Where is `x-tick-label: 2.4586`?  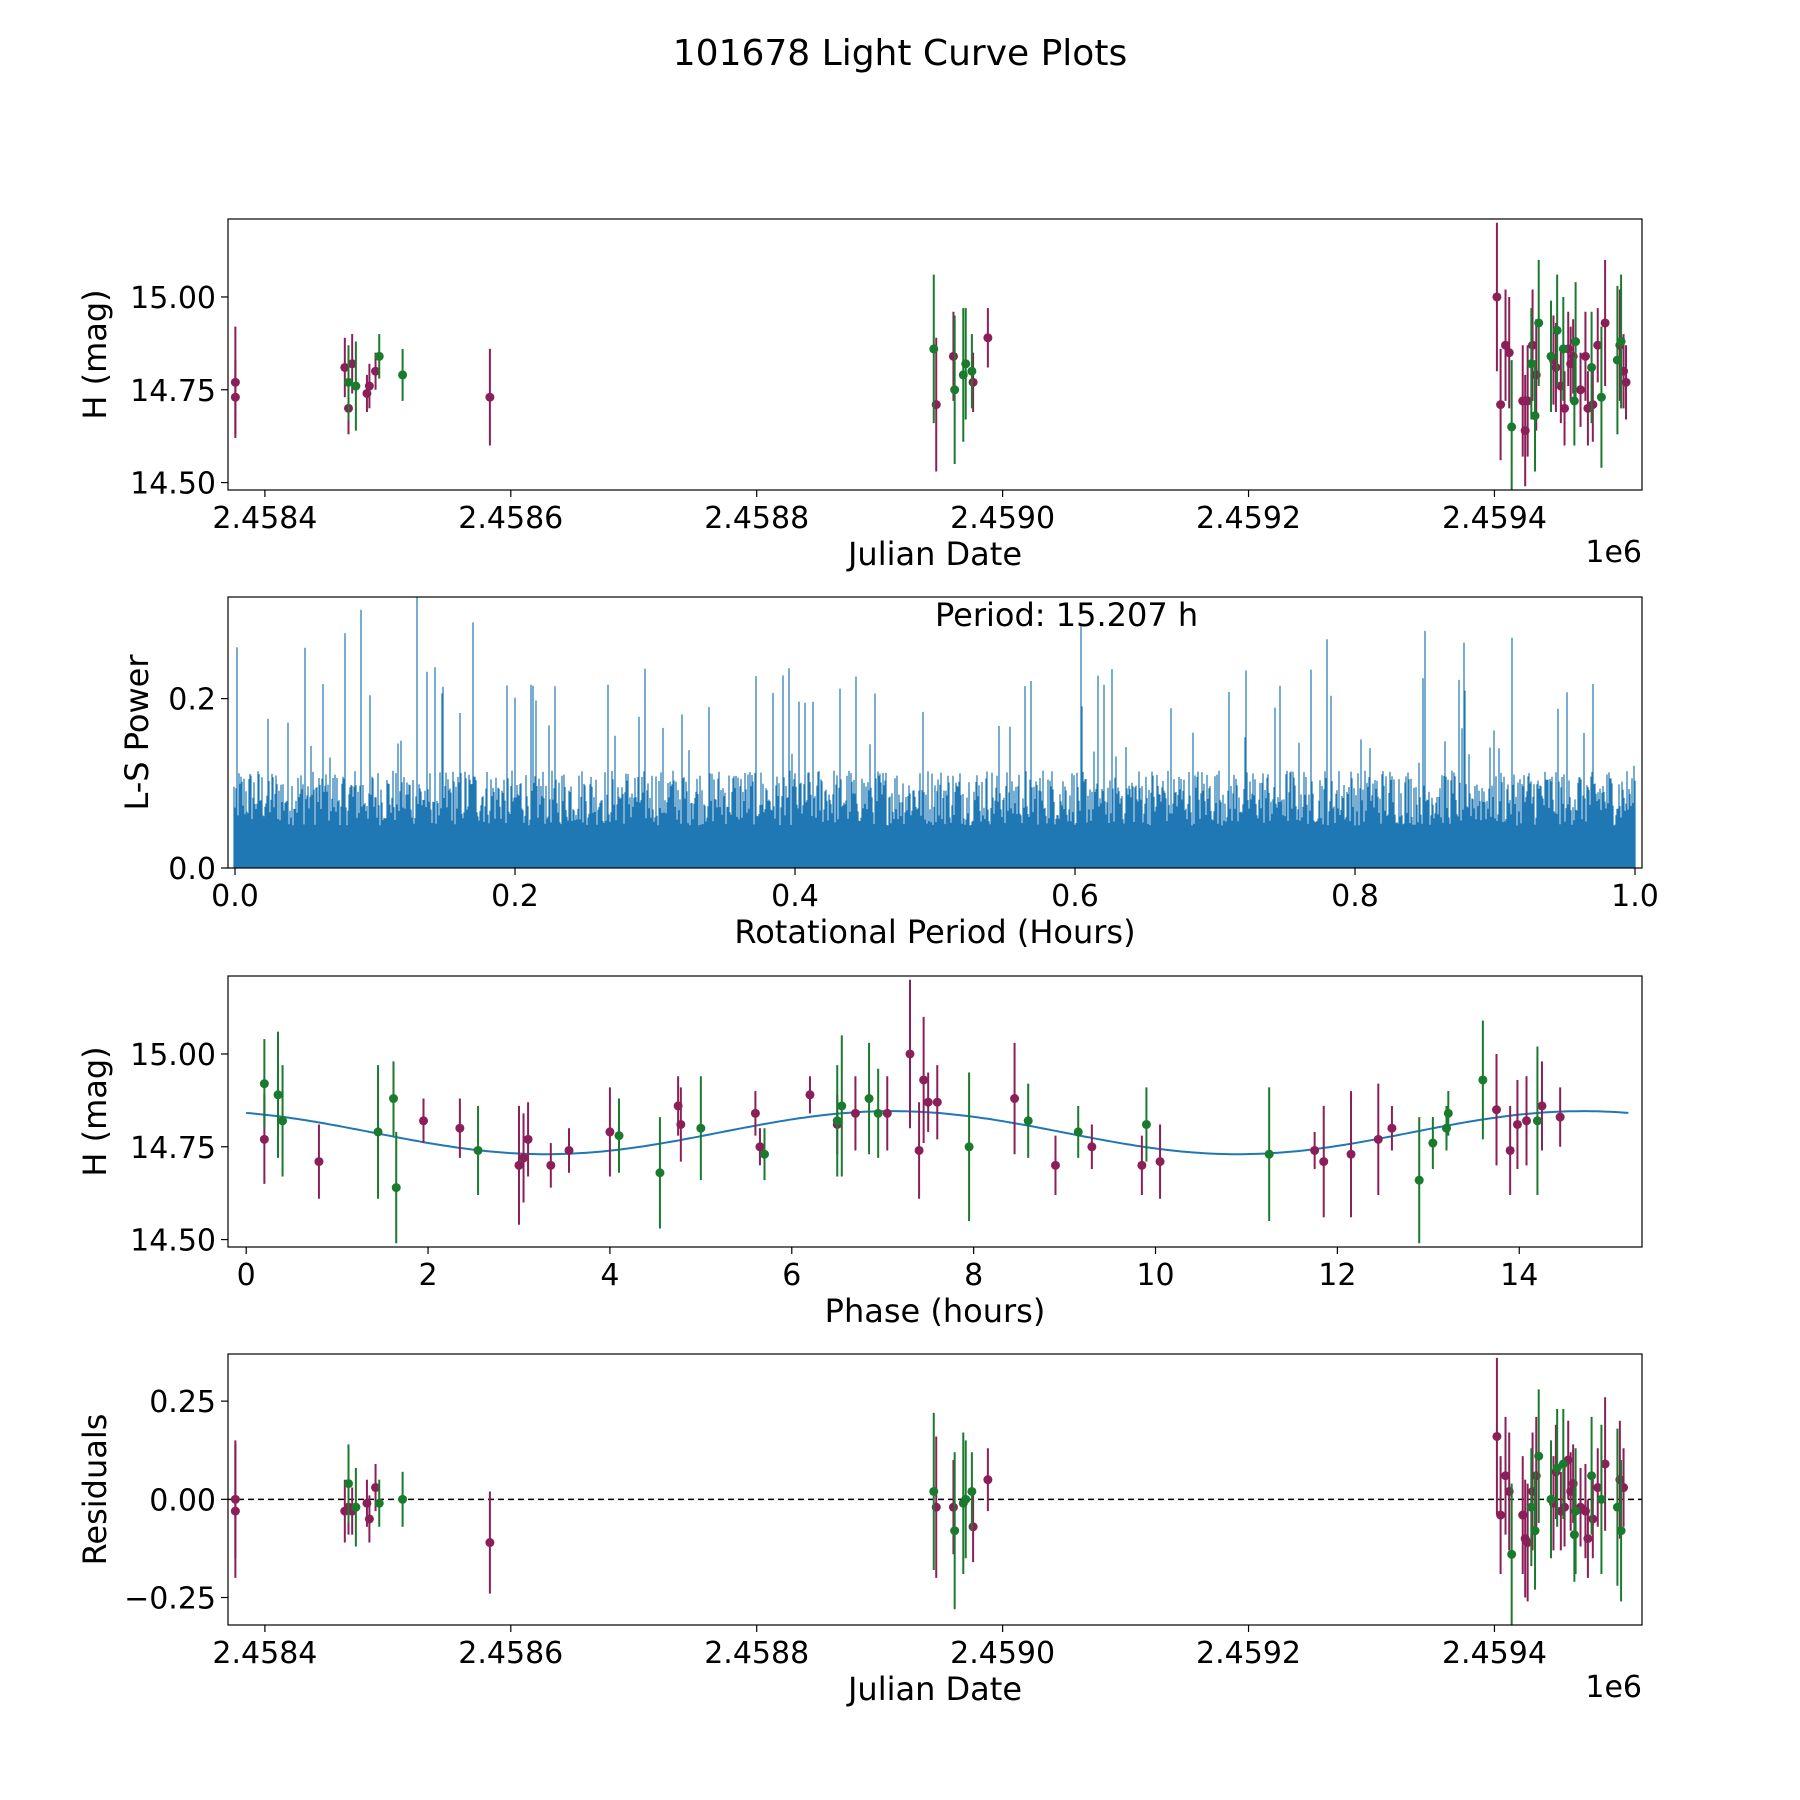
x-tick-label: 2.4586 is located at coordinates (510, 518).